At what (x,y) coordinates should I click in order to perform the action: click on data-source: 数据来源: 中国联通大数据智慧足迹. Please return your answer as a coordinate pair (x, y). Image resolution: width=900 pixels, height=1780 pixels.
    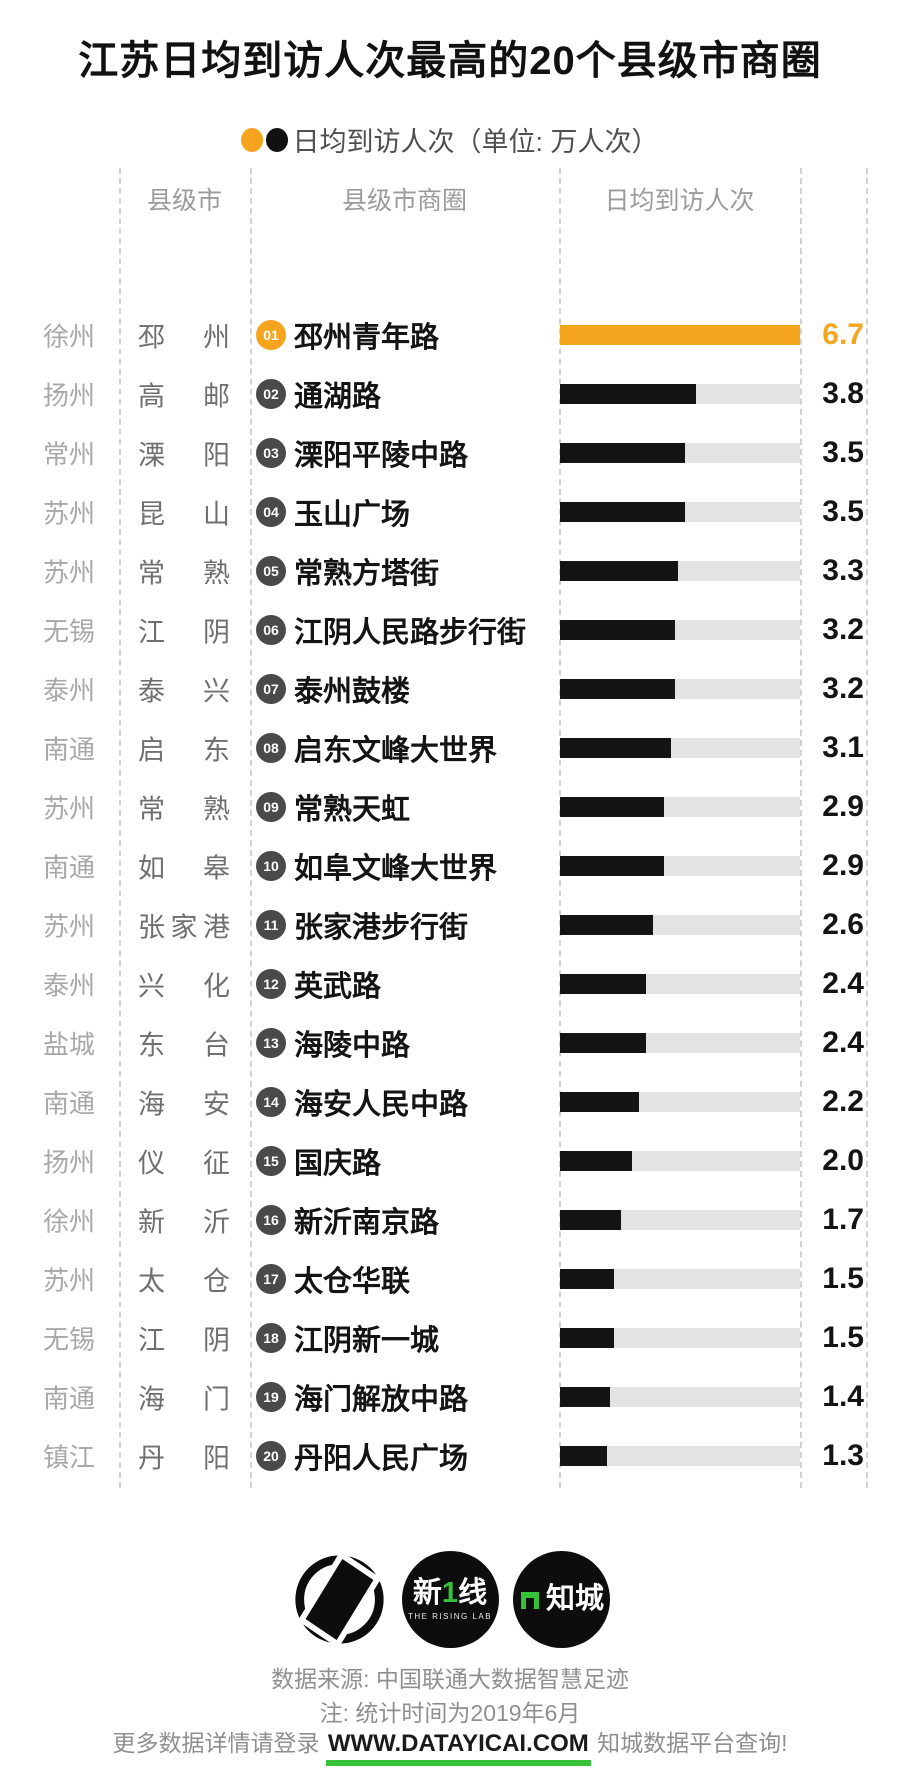
    Looking at the image, I should click on (450, 1679).